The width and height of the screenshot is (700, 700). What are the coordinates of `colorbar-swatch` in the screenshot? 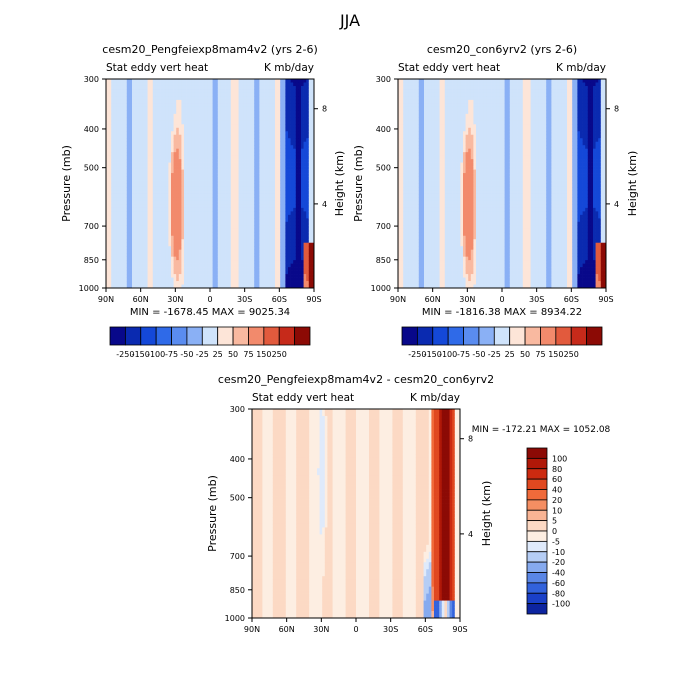 It's located at (240, 336).